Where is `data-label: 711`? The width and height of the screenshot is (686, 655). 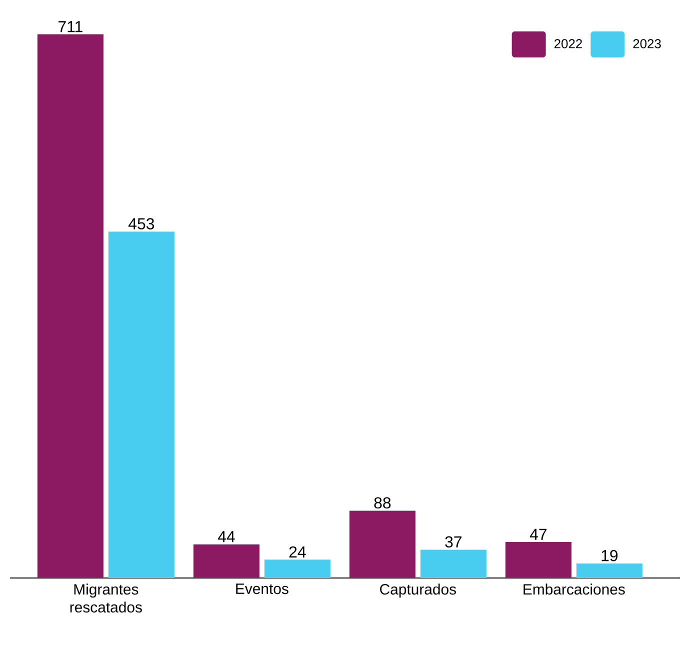 data-label: 711 is located at coordinates (70, 26).